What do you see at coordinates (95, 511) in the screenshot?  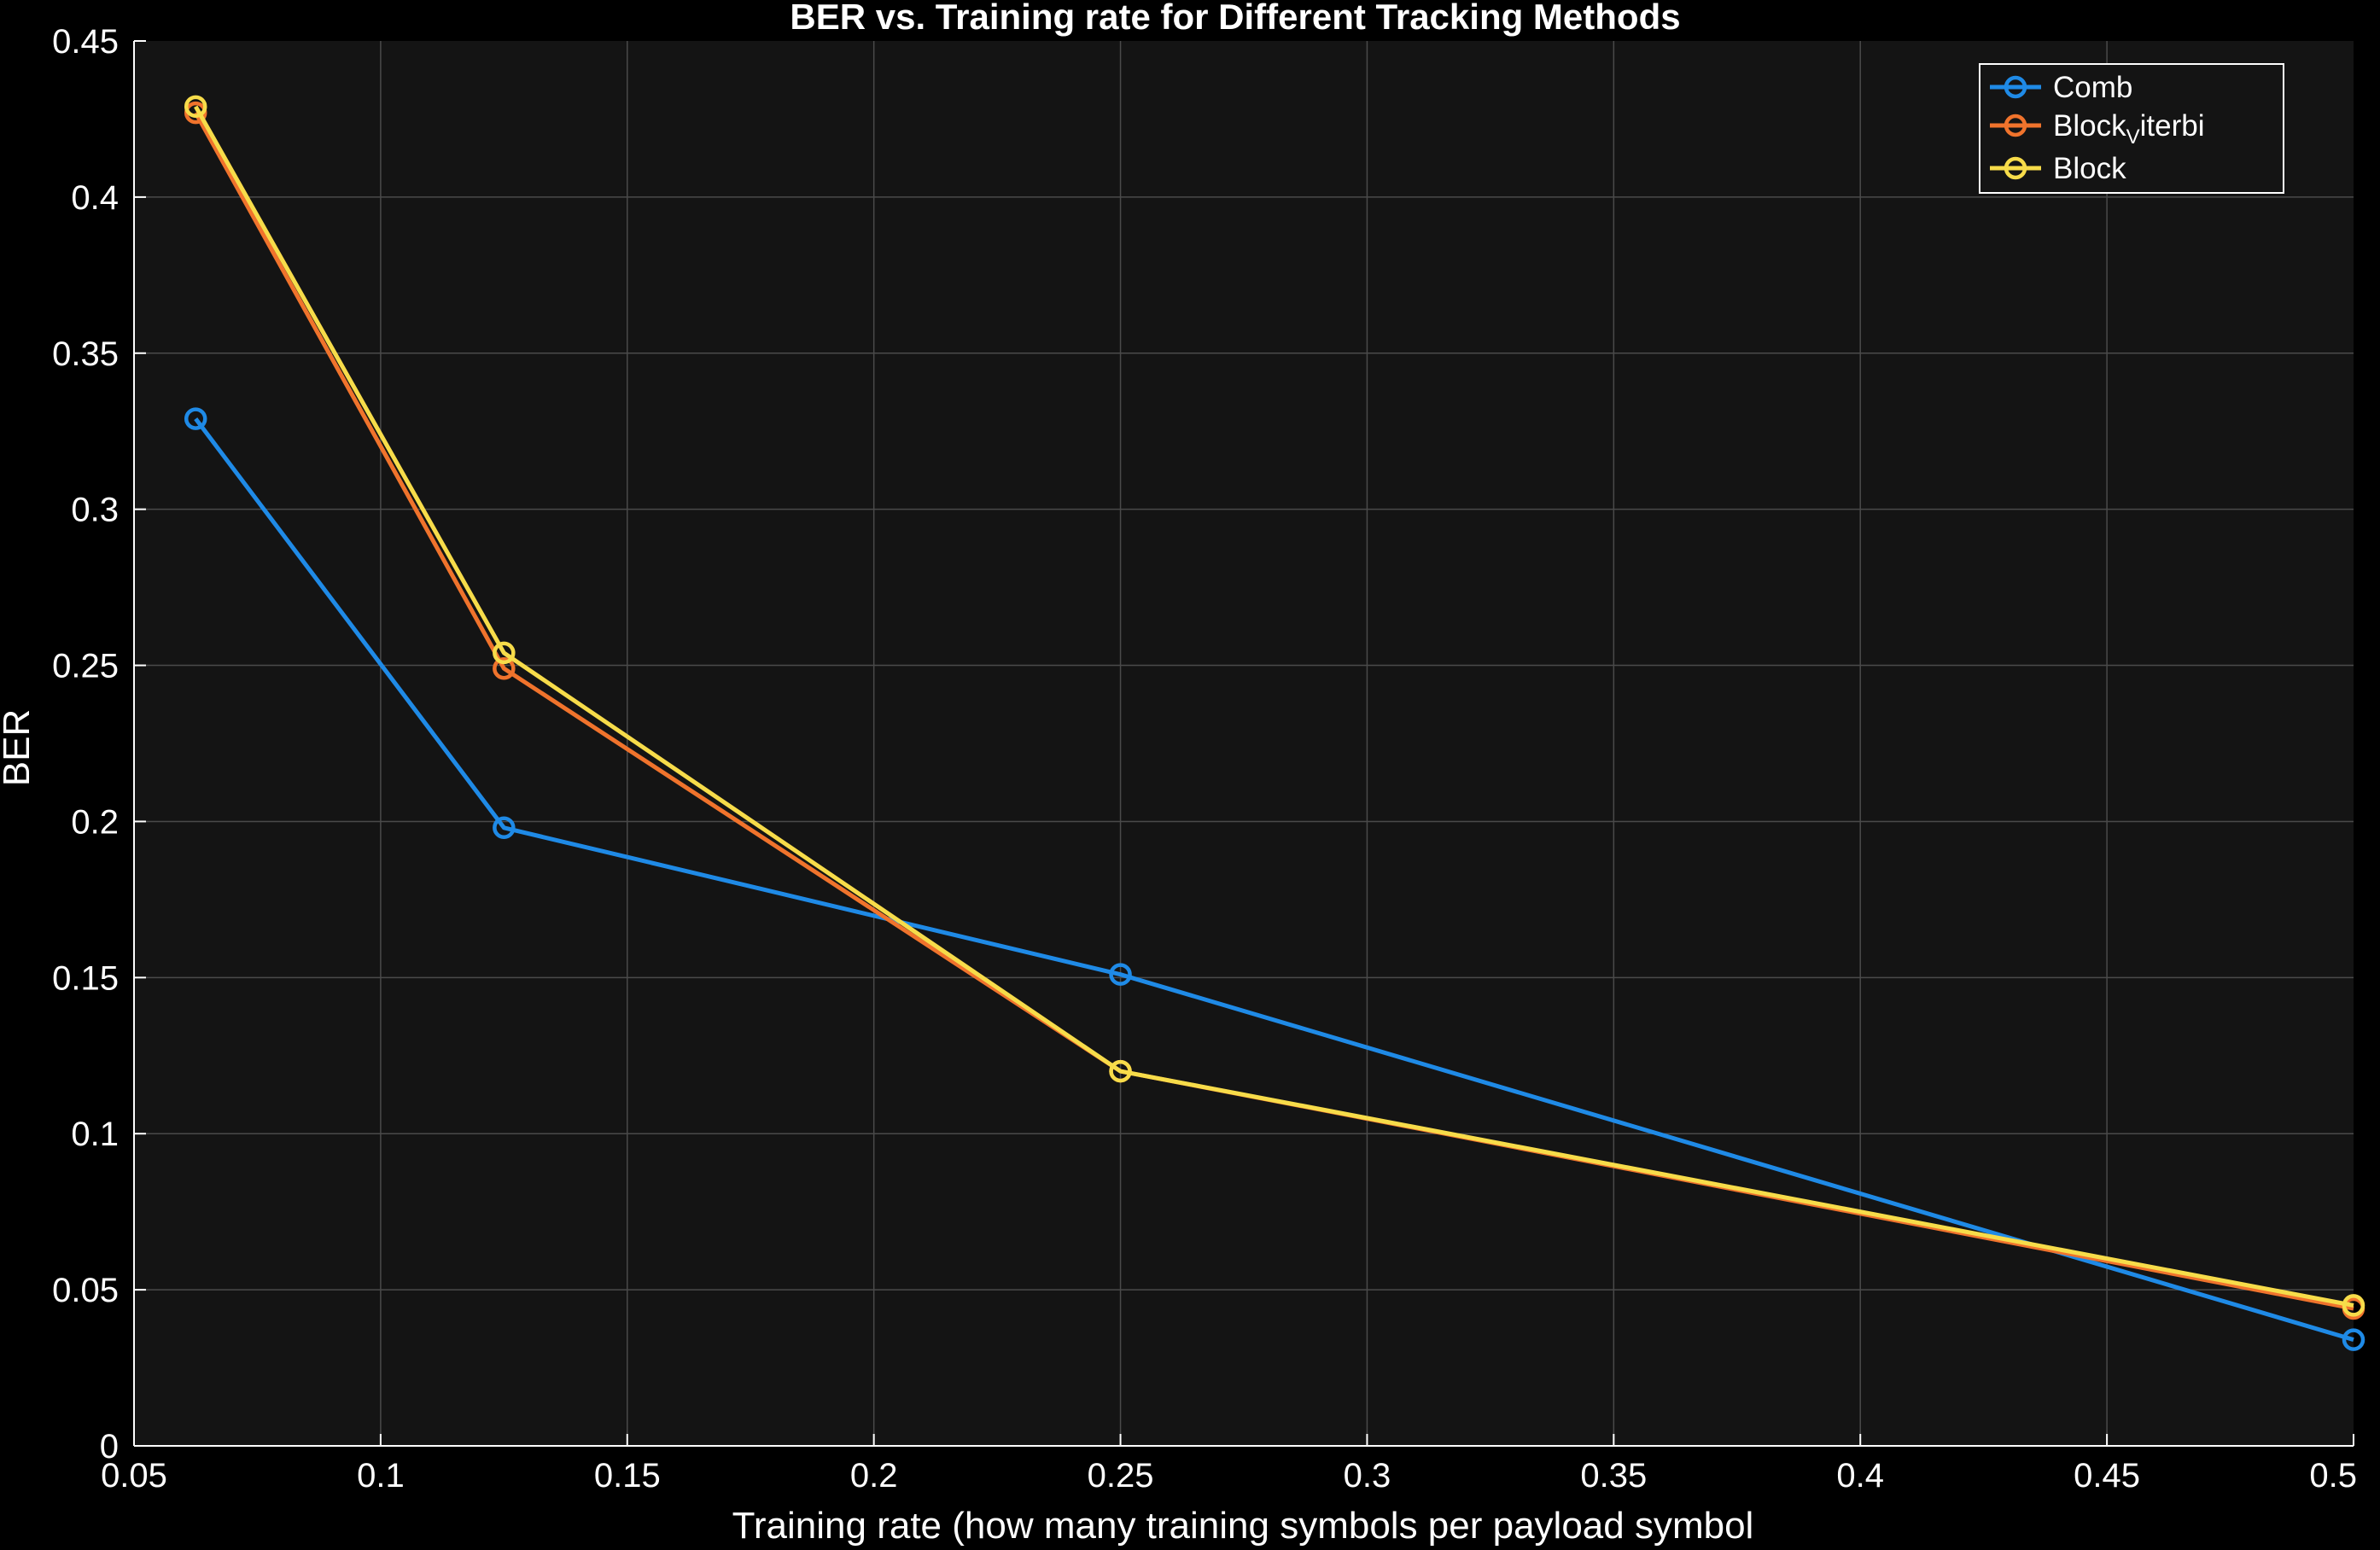 I see `y-tick-label: 0.3` at bounding box center [95, 511].